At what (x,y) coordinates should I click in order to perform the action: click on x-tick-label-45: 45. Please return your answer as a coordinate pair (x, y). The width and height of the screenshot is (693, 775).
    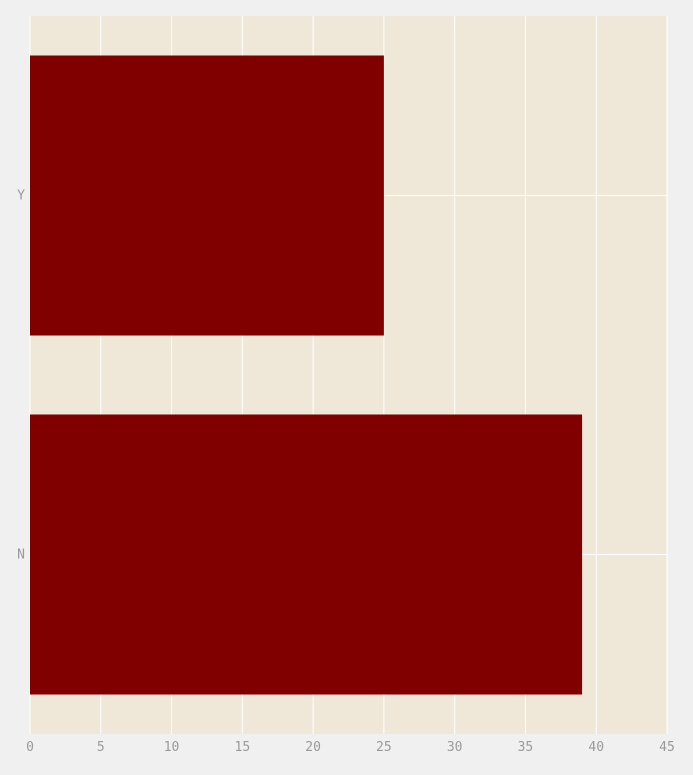
    Looking at the image, I should click on (667, 747).